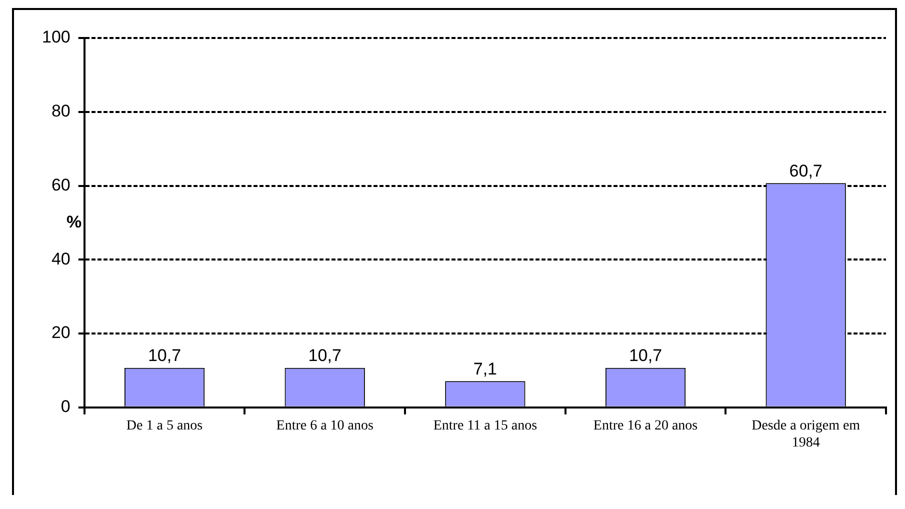 This screenshot has height=509, width=905. Describe the element at coordinates (645, 426) in the screenshot. I see `x-tick-label: Entre 16 a 20 anos` at that location.